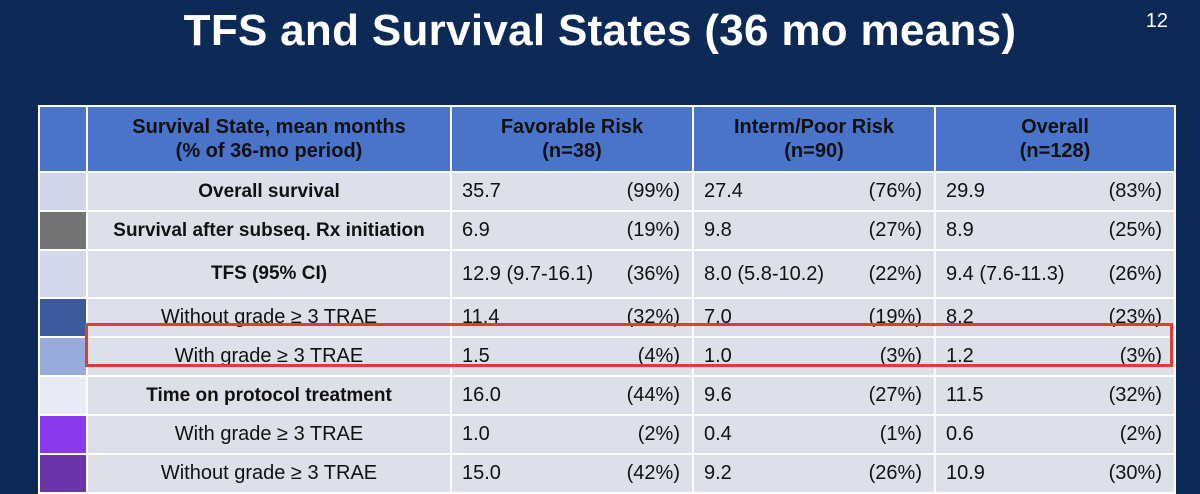 Image resolution: width=1200 pixels, height=494 pixels. What do you see at coordinates (1055, 274) in the screenshot?
I see `overall-cell: 9.4 (7.6-11.3) (26%)` at bounding box center [1055, 274].